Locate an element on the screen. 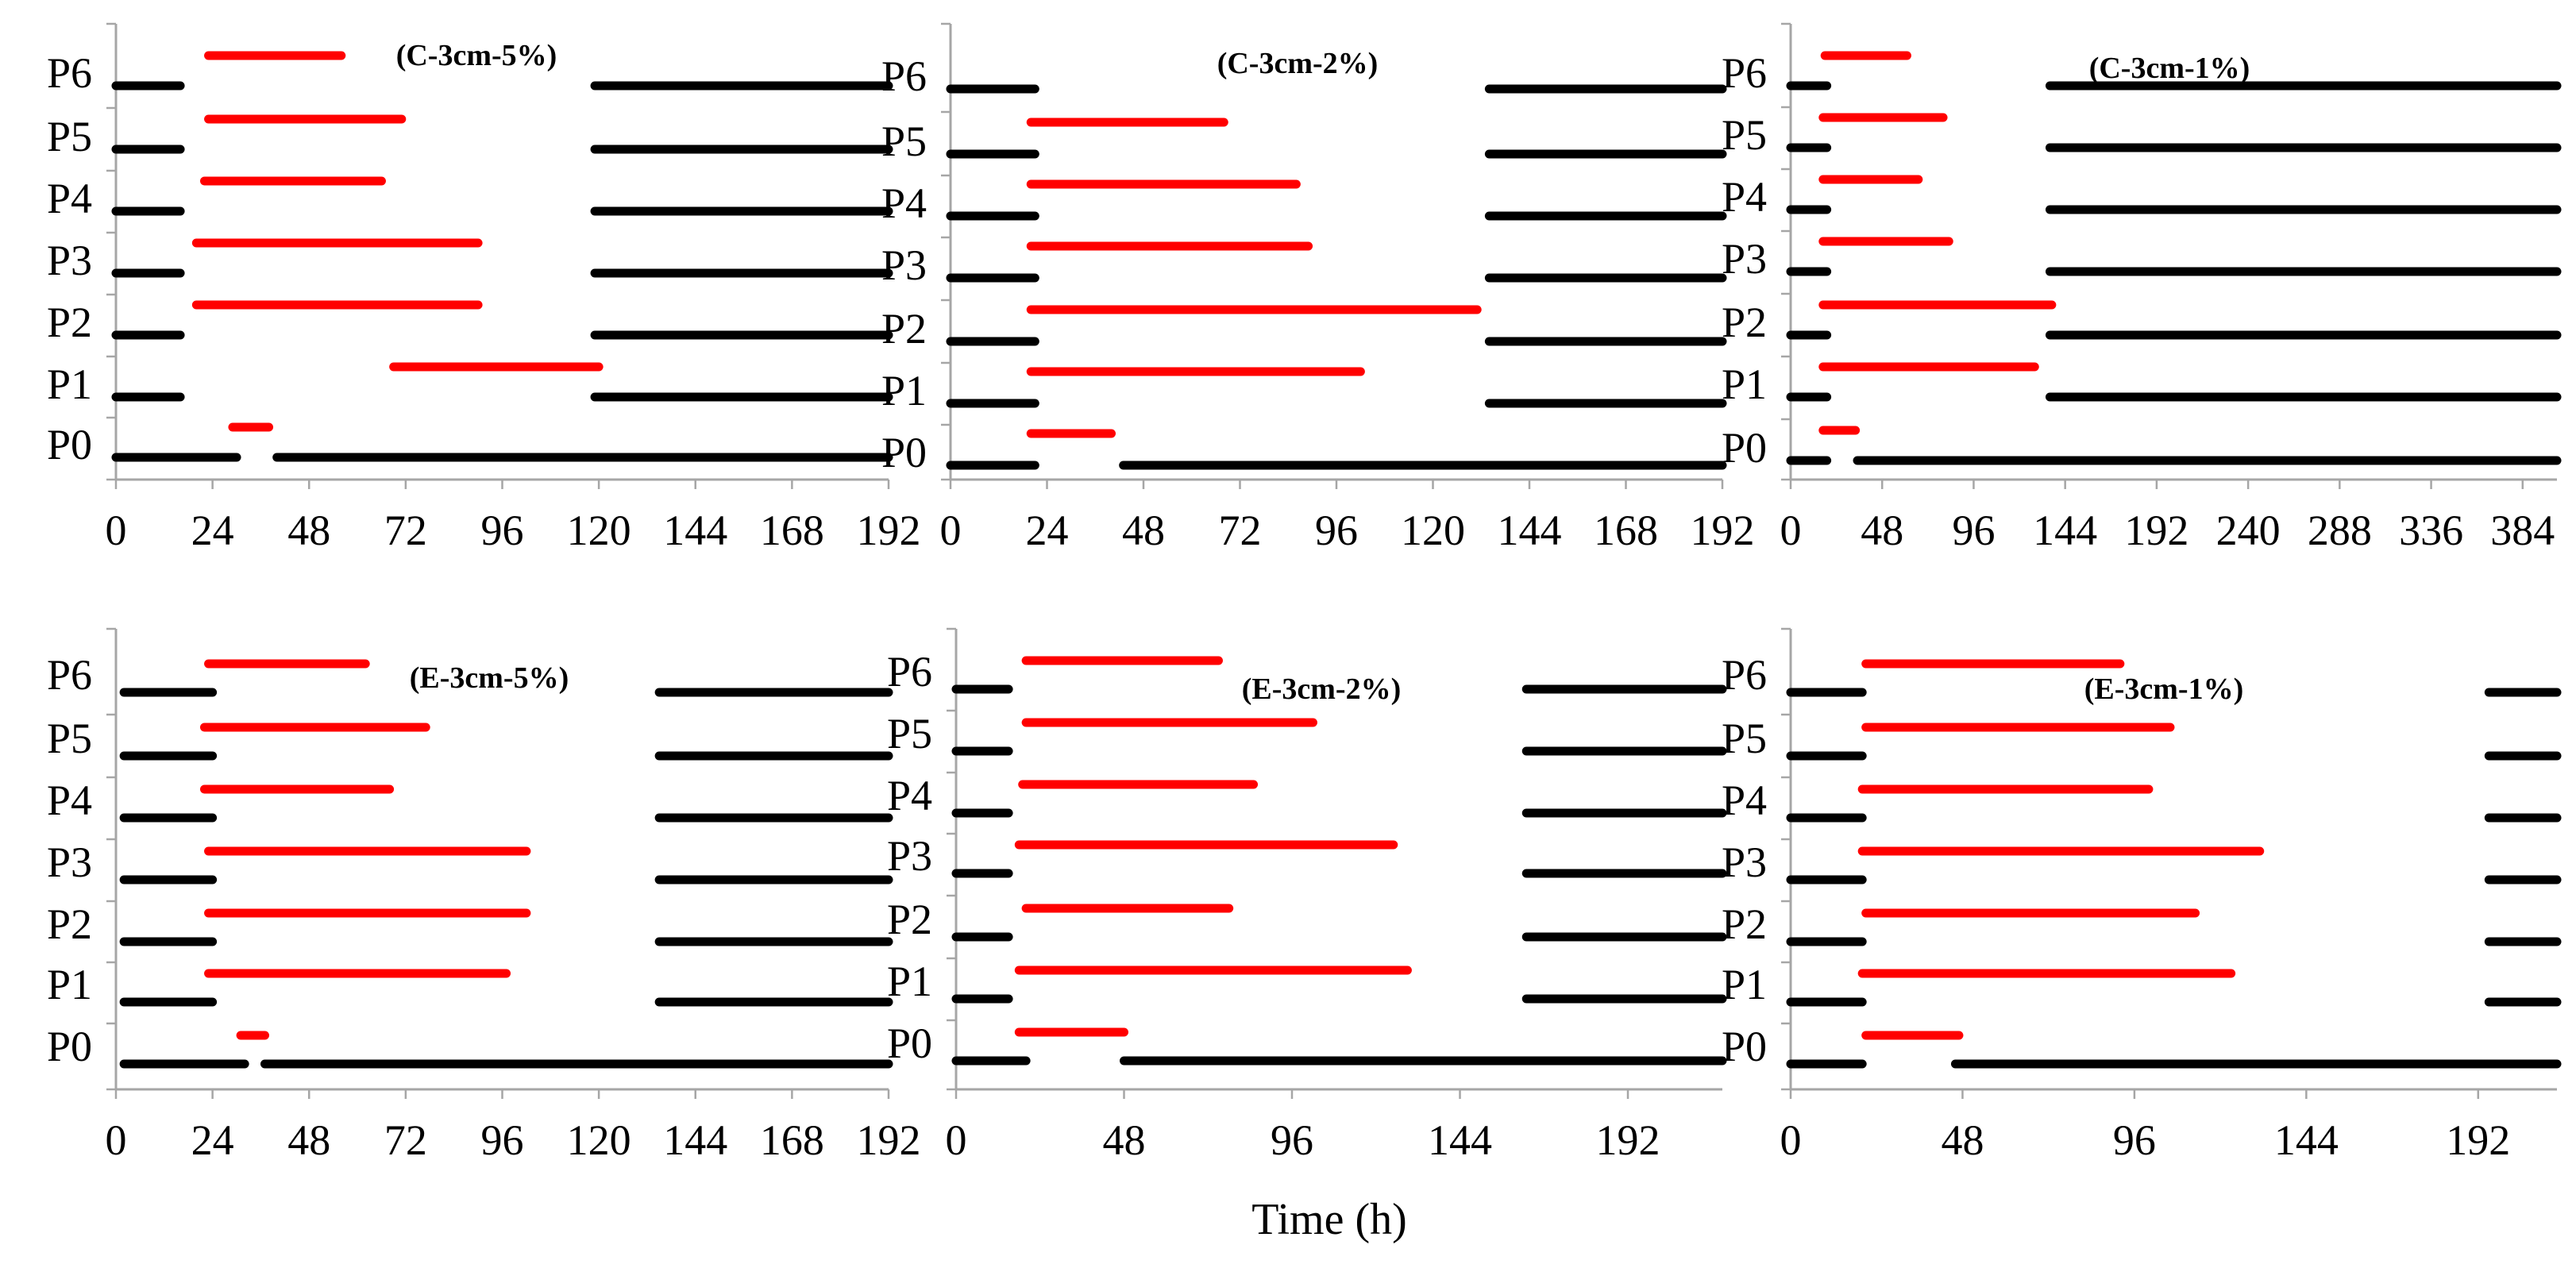 The width and height of the screenshot is (2576, 1268). x-tick-label: 336 is located at coordinates (2431, 530).